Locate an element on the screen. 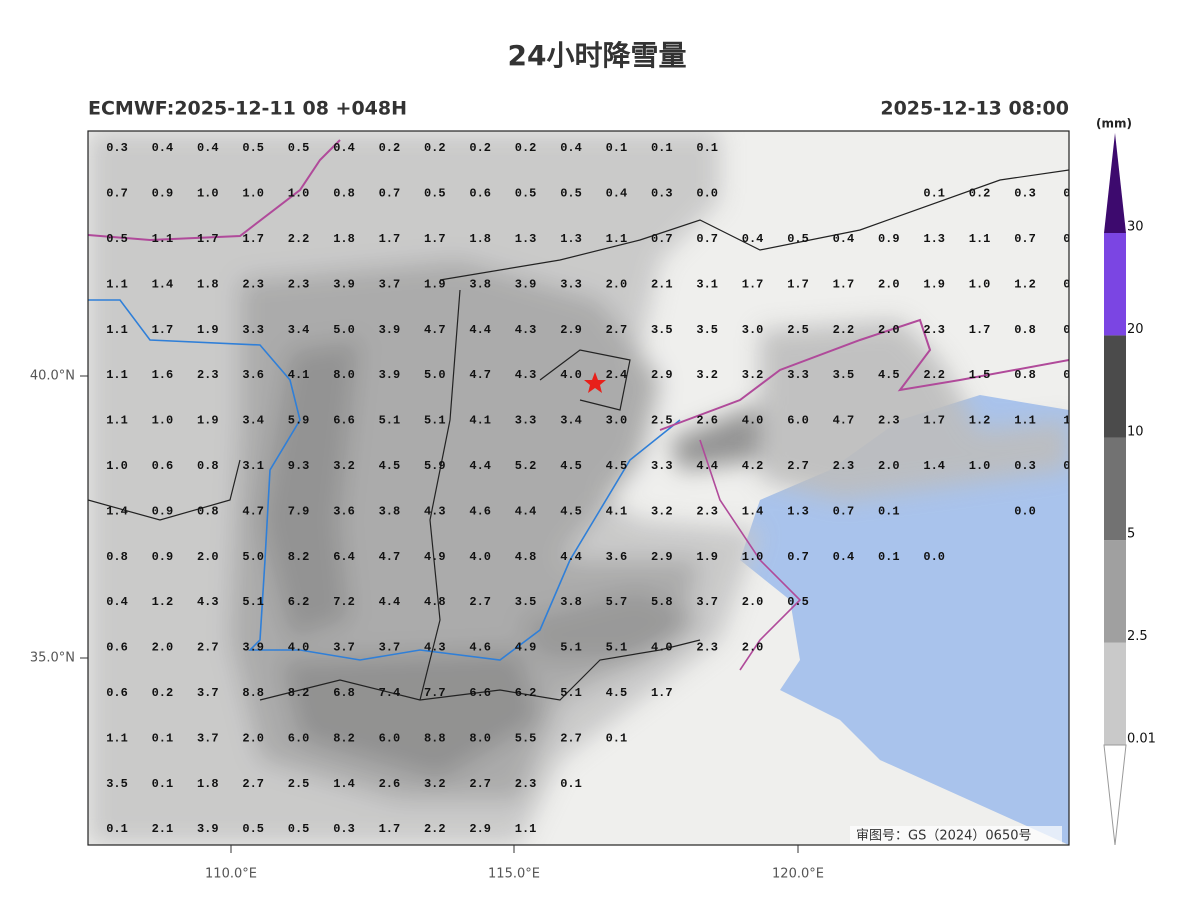  subtitle-right: 2025-12-13 08:00 is located at coordinates (974, 109).